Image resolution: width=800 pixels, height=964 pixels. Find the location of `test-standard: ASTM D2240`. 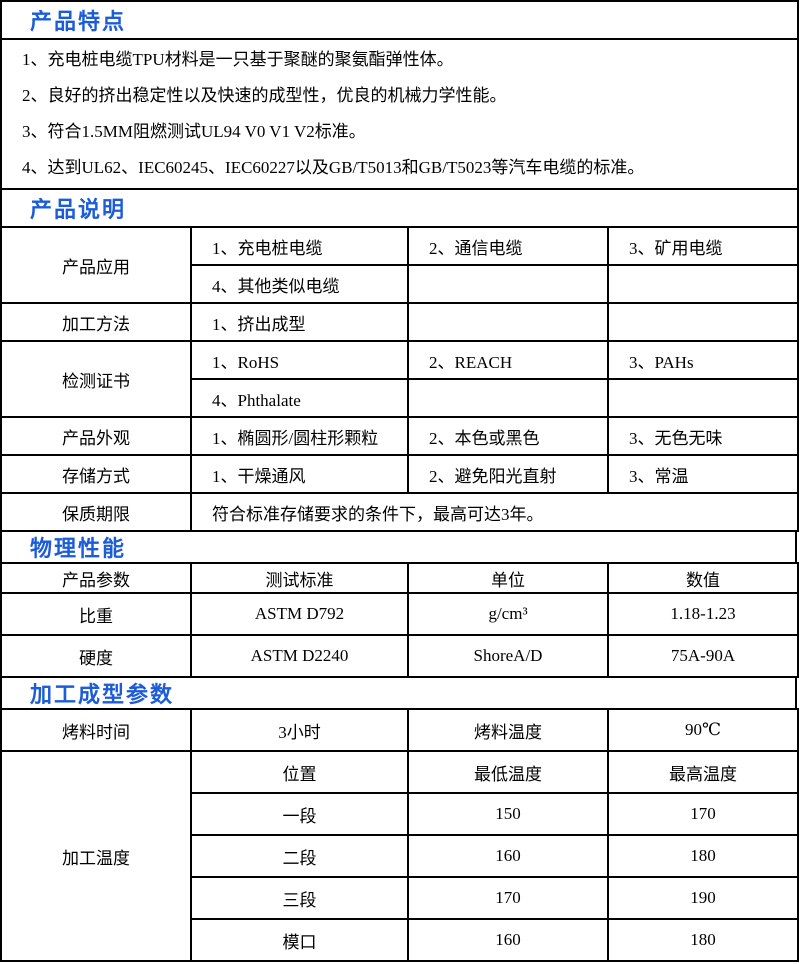

test-standard: ASTM D2240 is located at coordinates (299, 656).